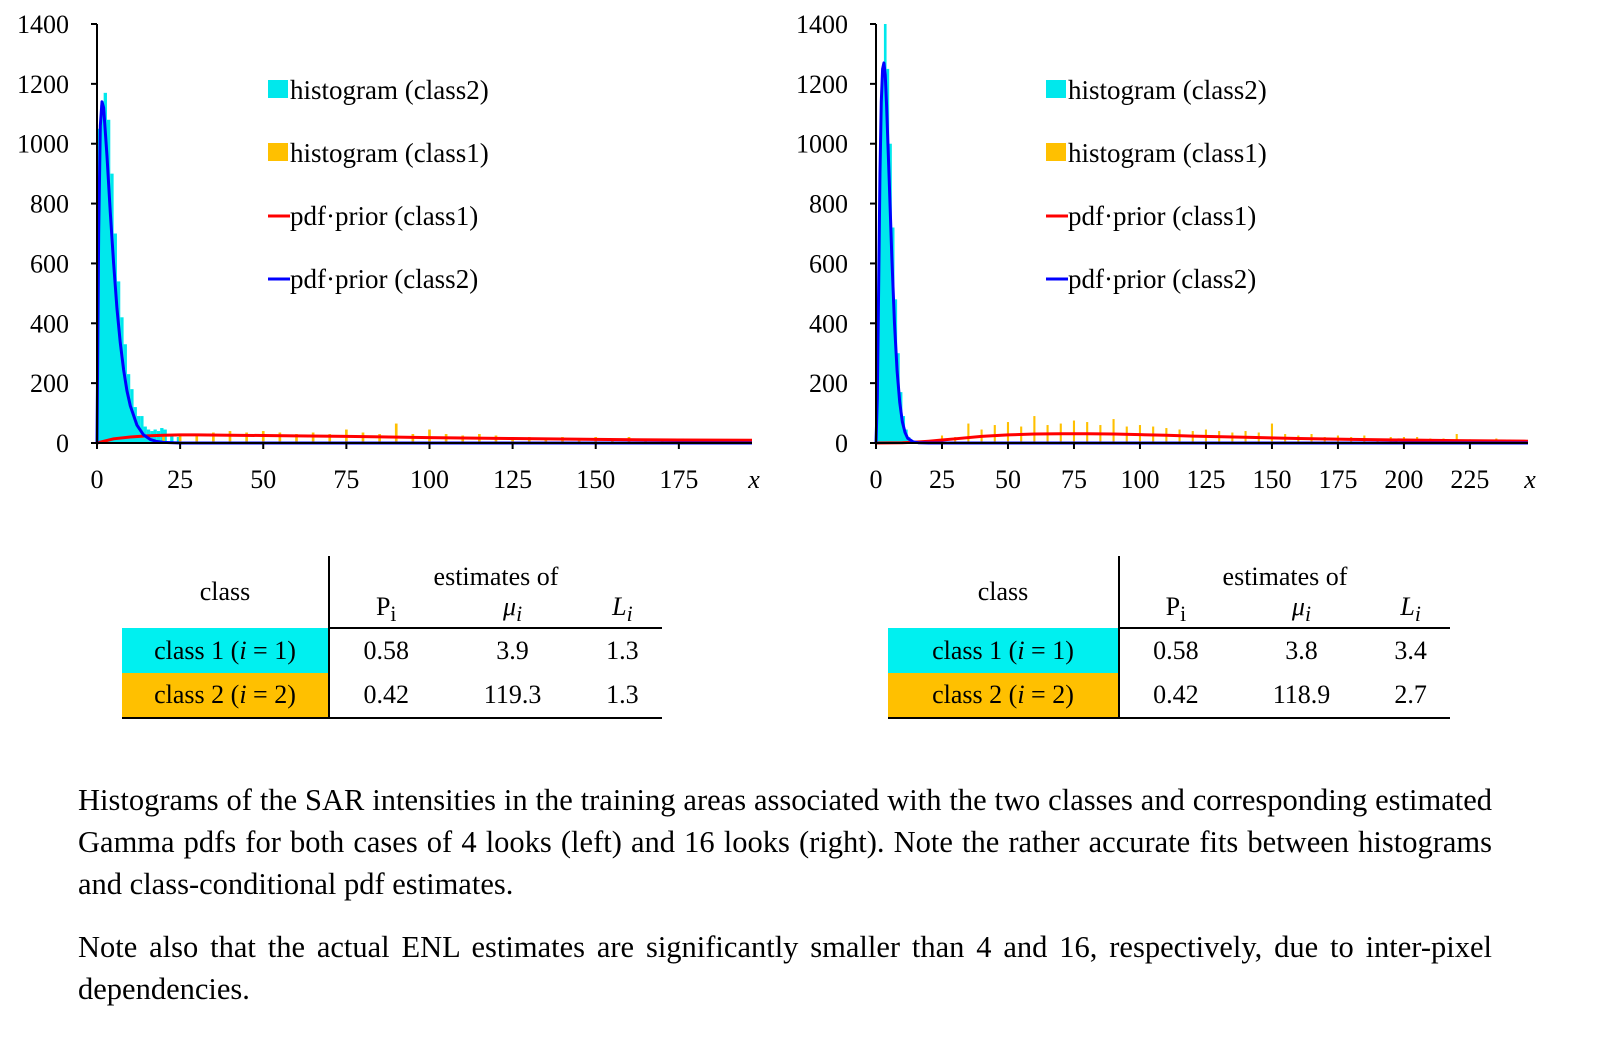 This screenshot has width=1598, height=1046. I want to click on value-mu: 118.9, so click(1301, 696).